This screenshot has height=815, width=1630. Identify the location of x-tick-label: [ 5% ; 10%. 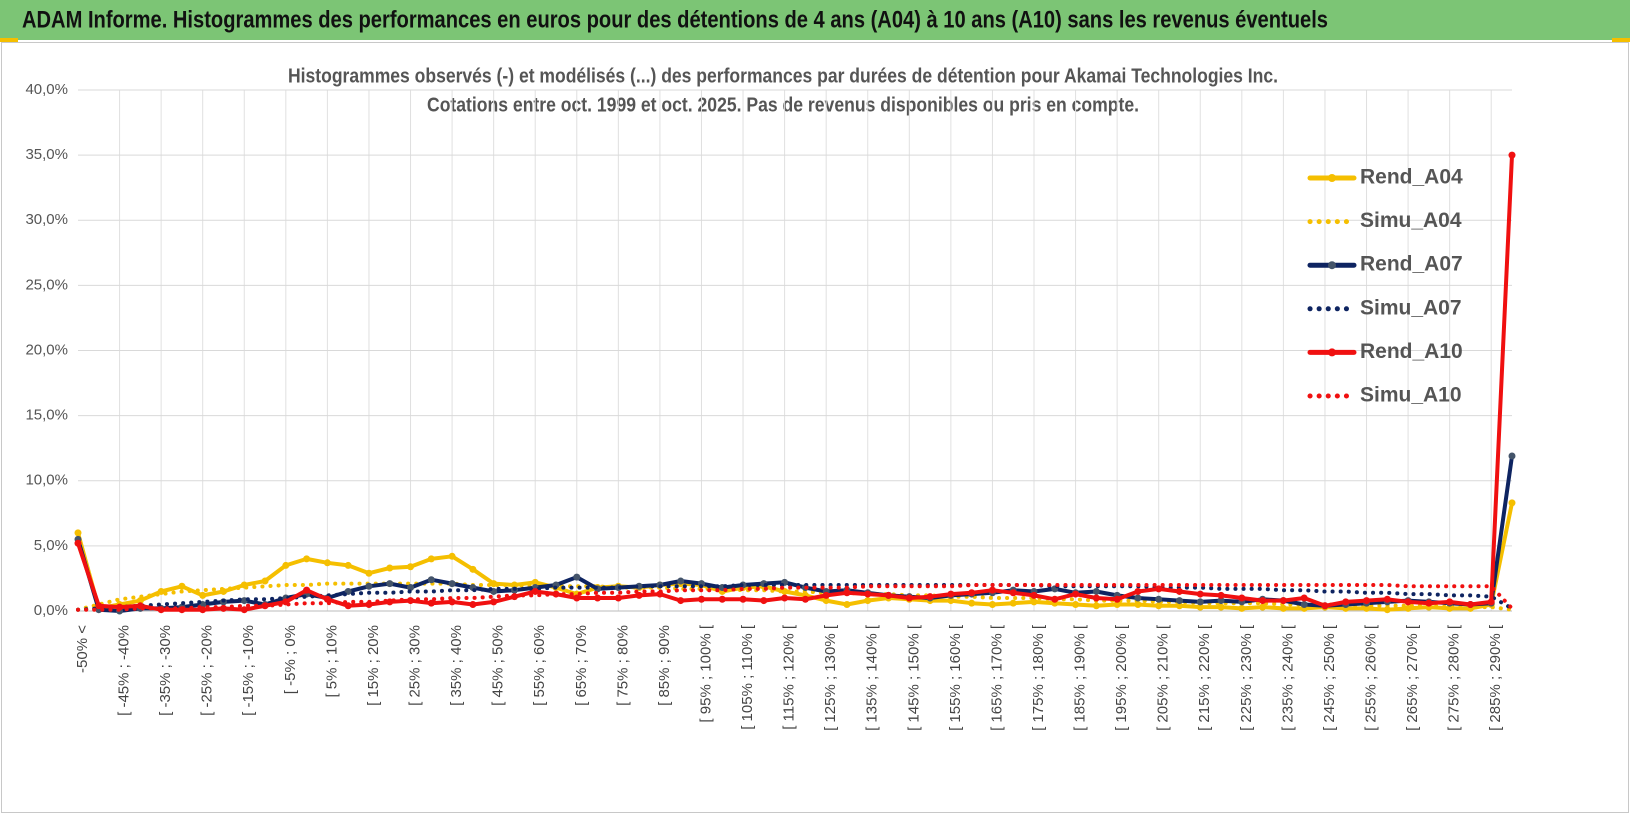
(331, 661).